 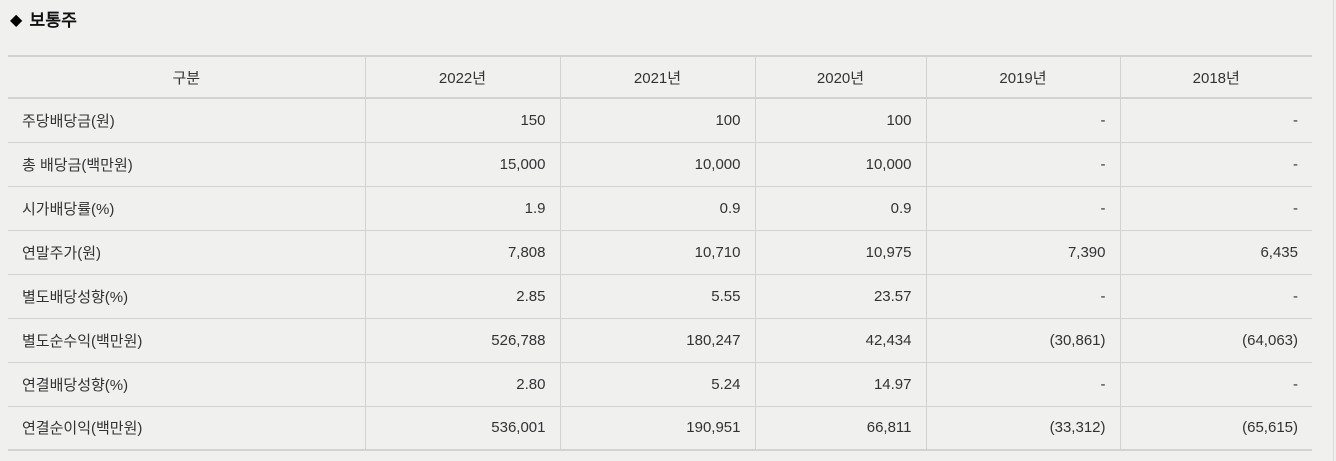 What do you see at coordinates (462, 251) in the screenshot?
I see `table-cell: 7,808` at bounding box center [462, 251].